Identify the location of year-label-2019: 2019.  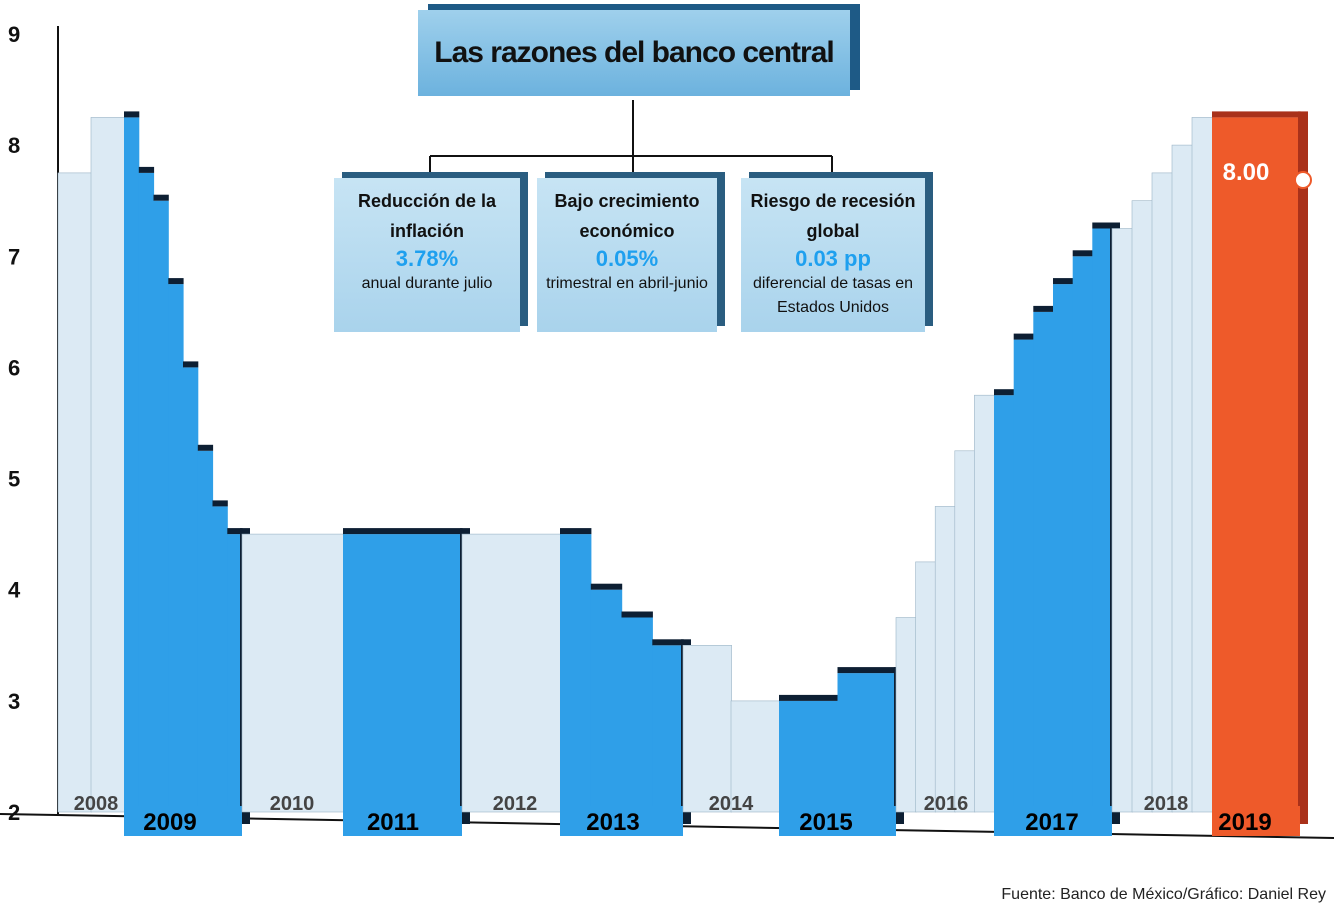
(1244, 822).